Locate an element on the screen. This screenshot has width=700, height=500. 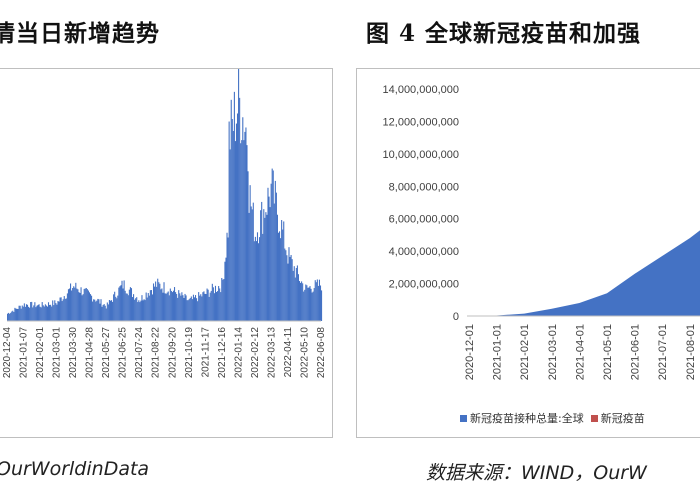
left-x-tick-label: 2021-06-25 is located at coordinates (123, 353).